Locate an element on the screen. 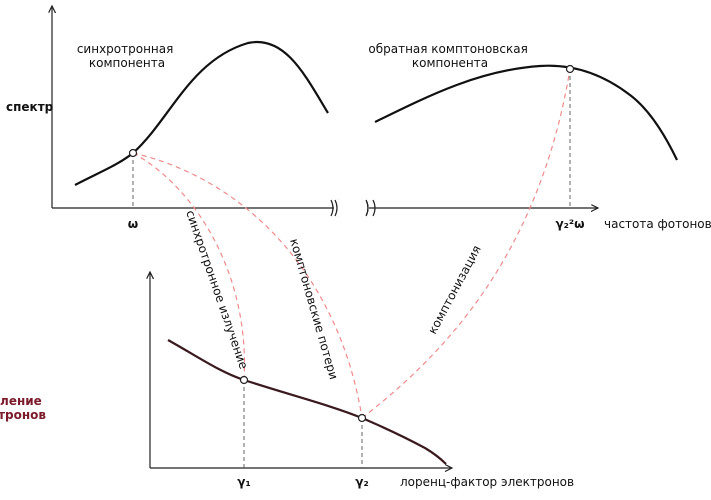  compton-curve is located at coordinates (526, 112).